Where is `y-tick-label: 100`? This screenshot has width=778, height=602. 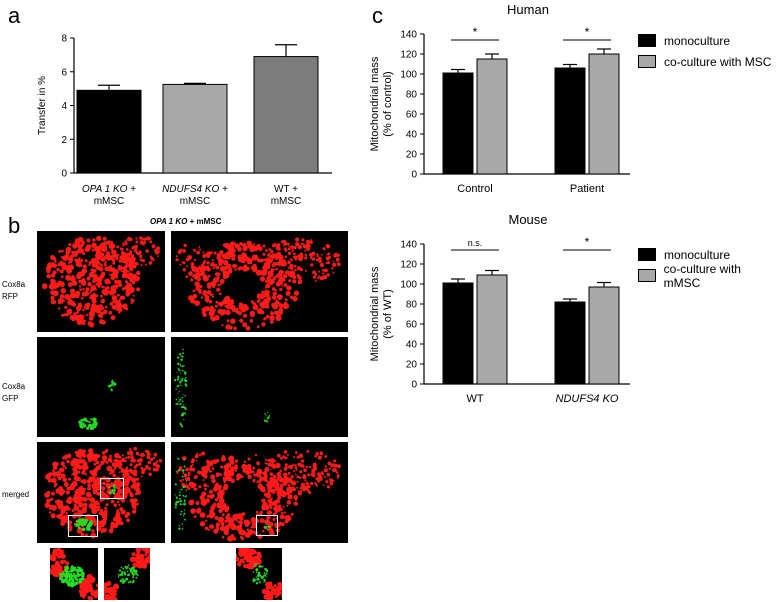
y-tick-label: 100 is located at coordinates (408, 75).